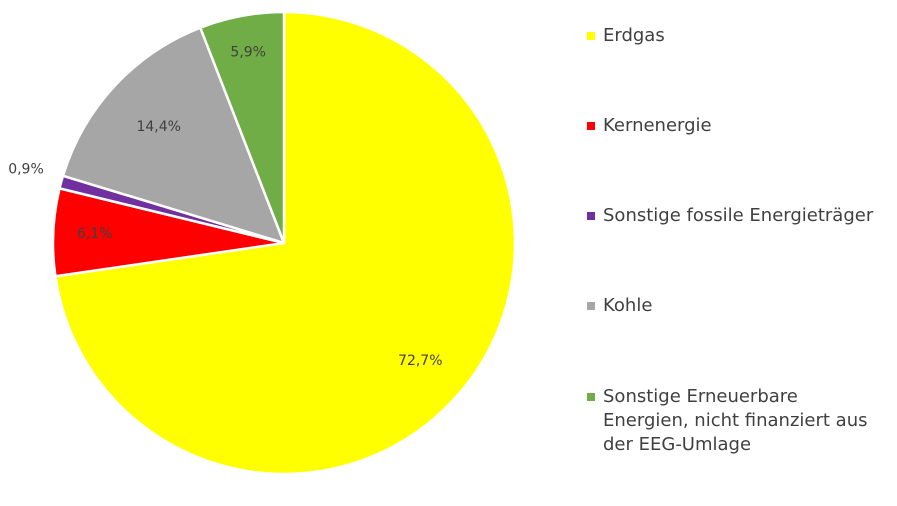 The height and width of the screenshot is (506, 897). I want to click on pie-slice-sonstige-erneuerbare, so click(242, 127).